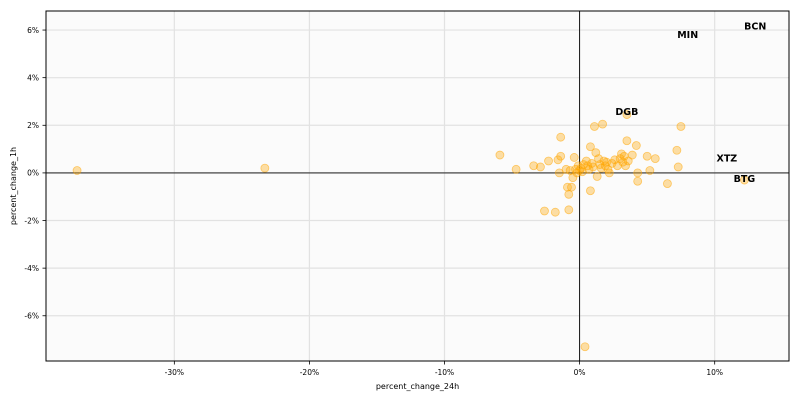  What do you see at coordinates (31, 220) in the screenshot?
I see `y-tick-label: -2%` at bounding box center [31, 220].